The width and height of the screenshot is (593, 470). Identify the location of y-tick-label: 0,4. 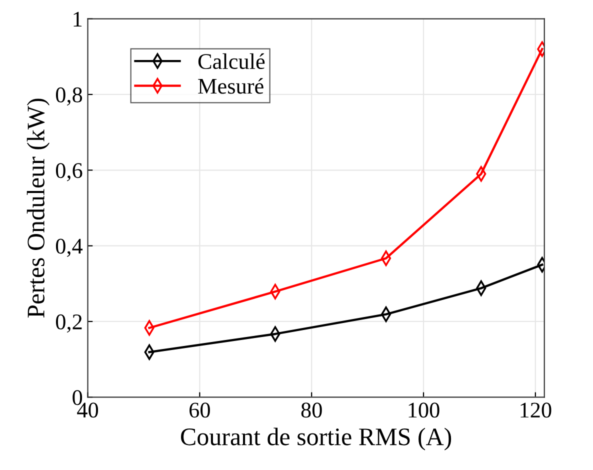
(69, 247).